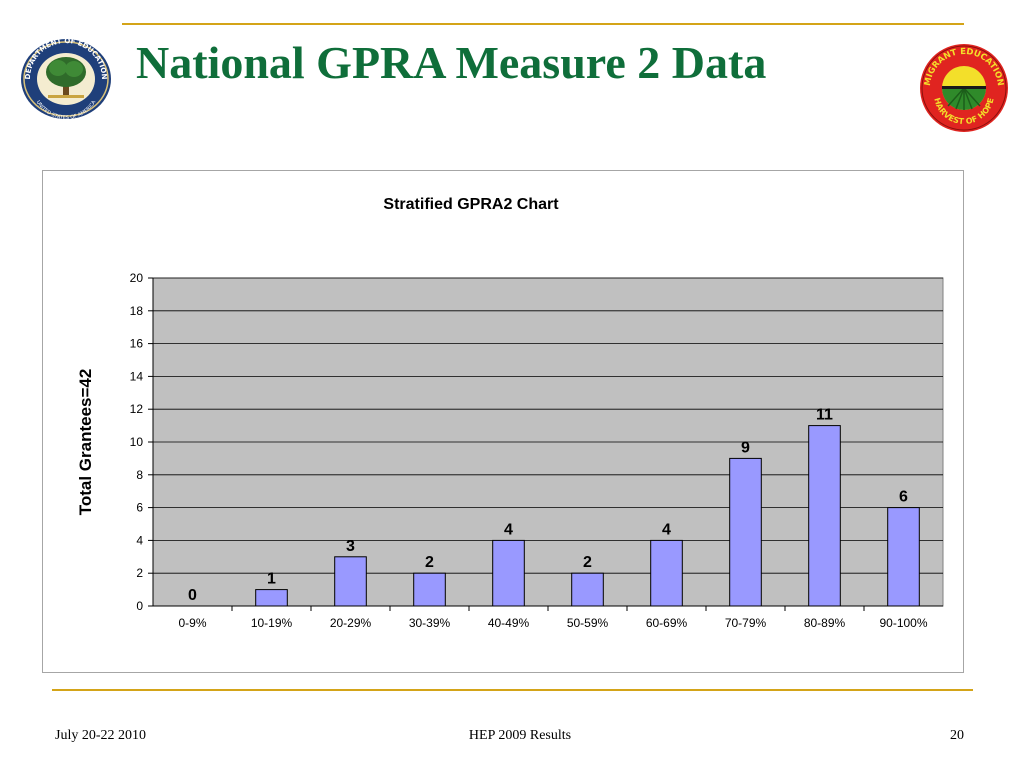  What do you see at coordinates (825, 623) in the screenshot?
I see `x-tick-label: 80-89%` at bounding box center [825, 623].